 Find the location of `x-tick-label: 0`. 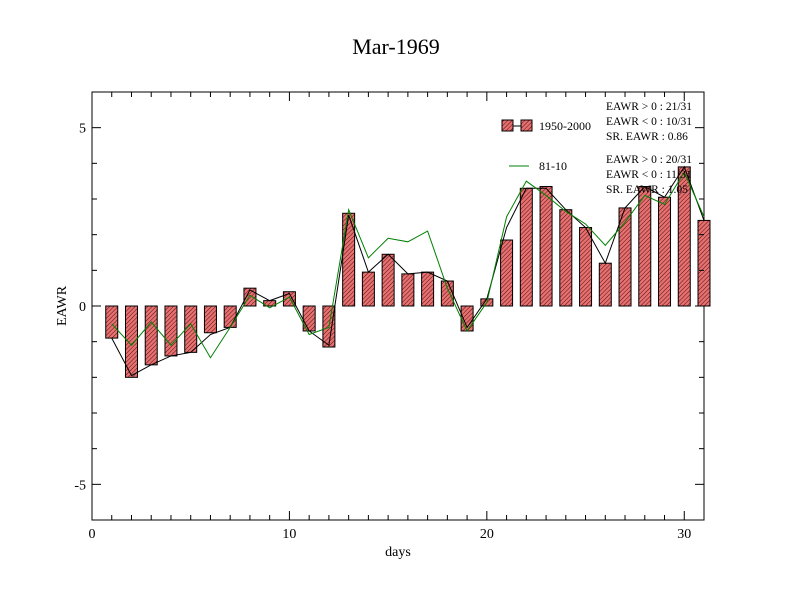

x-tick-label: 0 is located at coordinates (92, 534).